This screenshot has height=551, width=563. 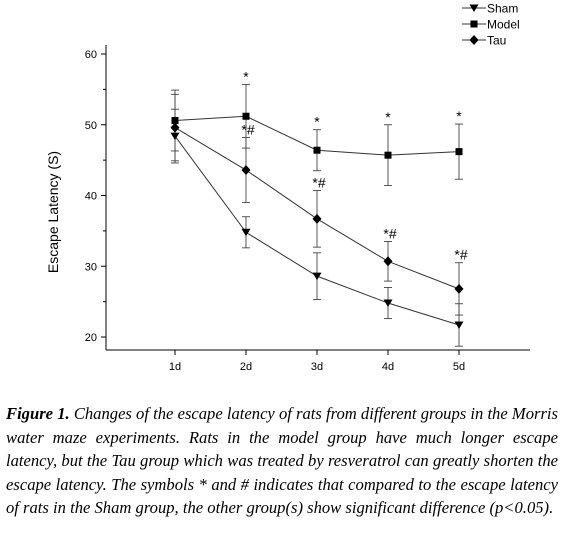 I want to click on y-tick-label: 30, so click(x=91, y=267).